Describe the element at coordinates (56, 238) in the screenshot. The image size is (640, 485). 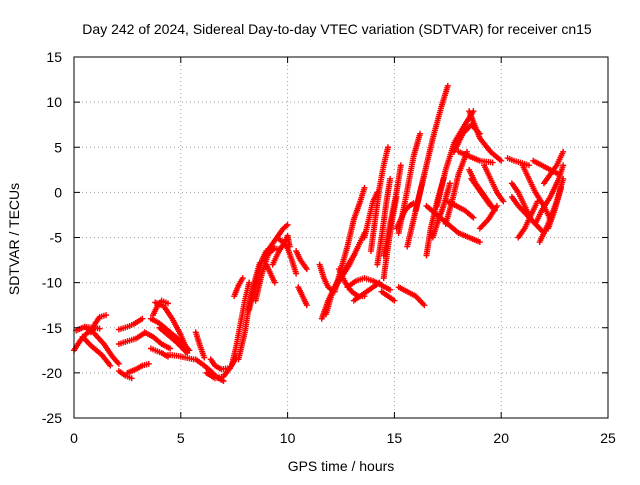
I see `y-tick-label: -5` at that location.